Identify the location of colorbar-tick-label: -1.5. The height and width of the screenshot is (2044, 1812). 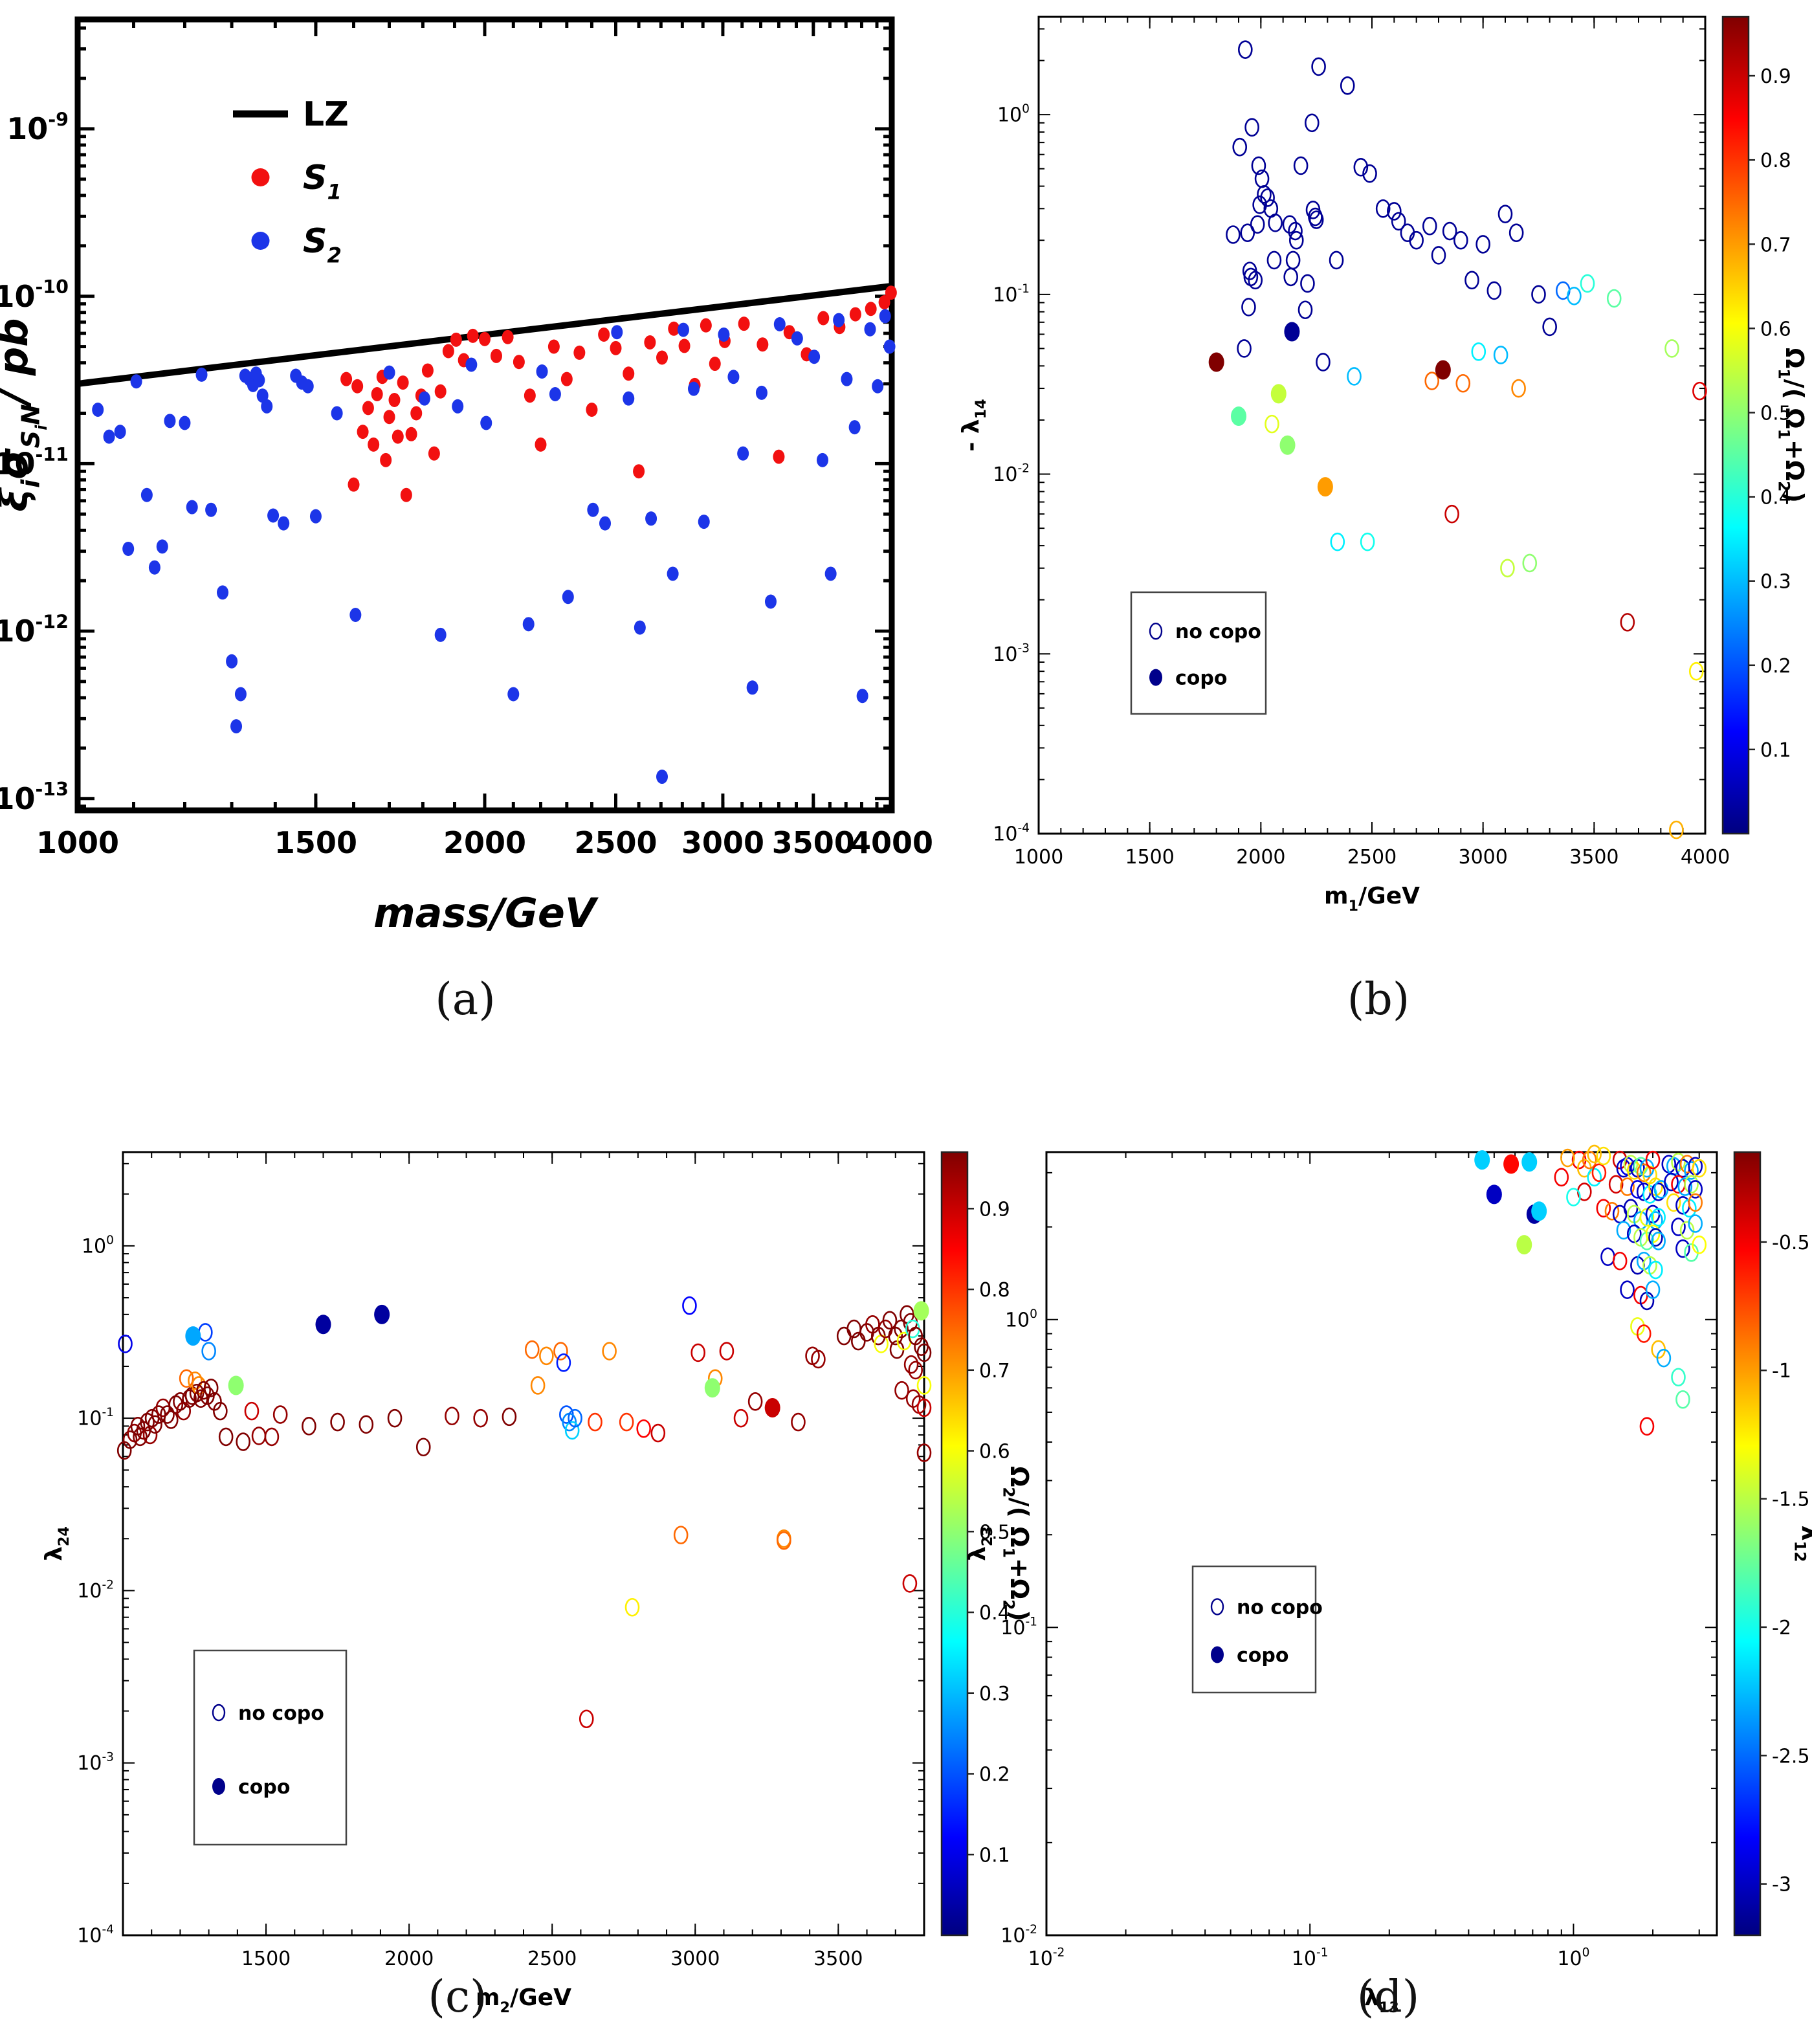
(1791, 1500).